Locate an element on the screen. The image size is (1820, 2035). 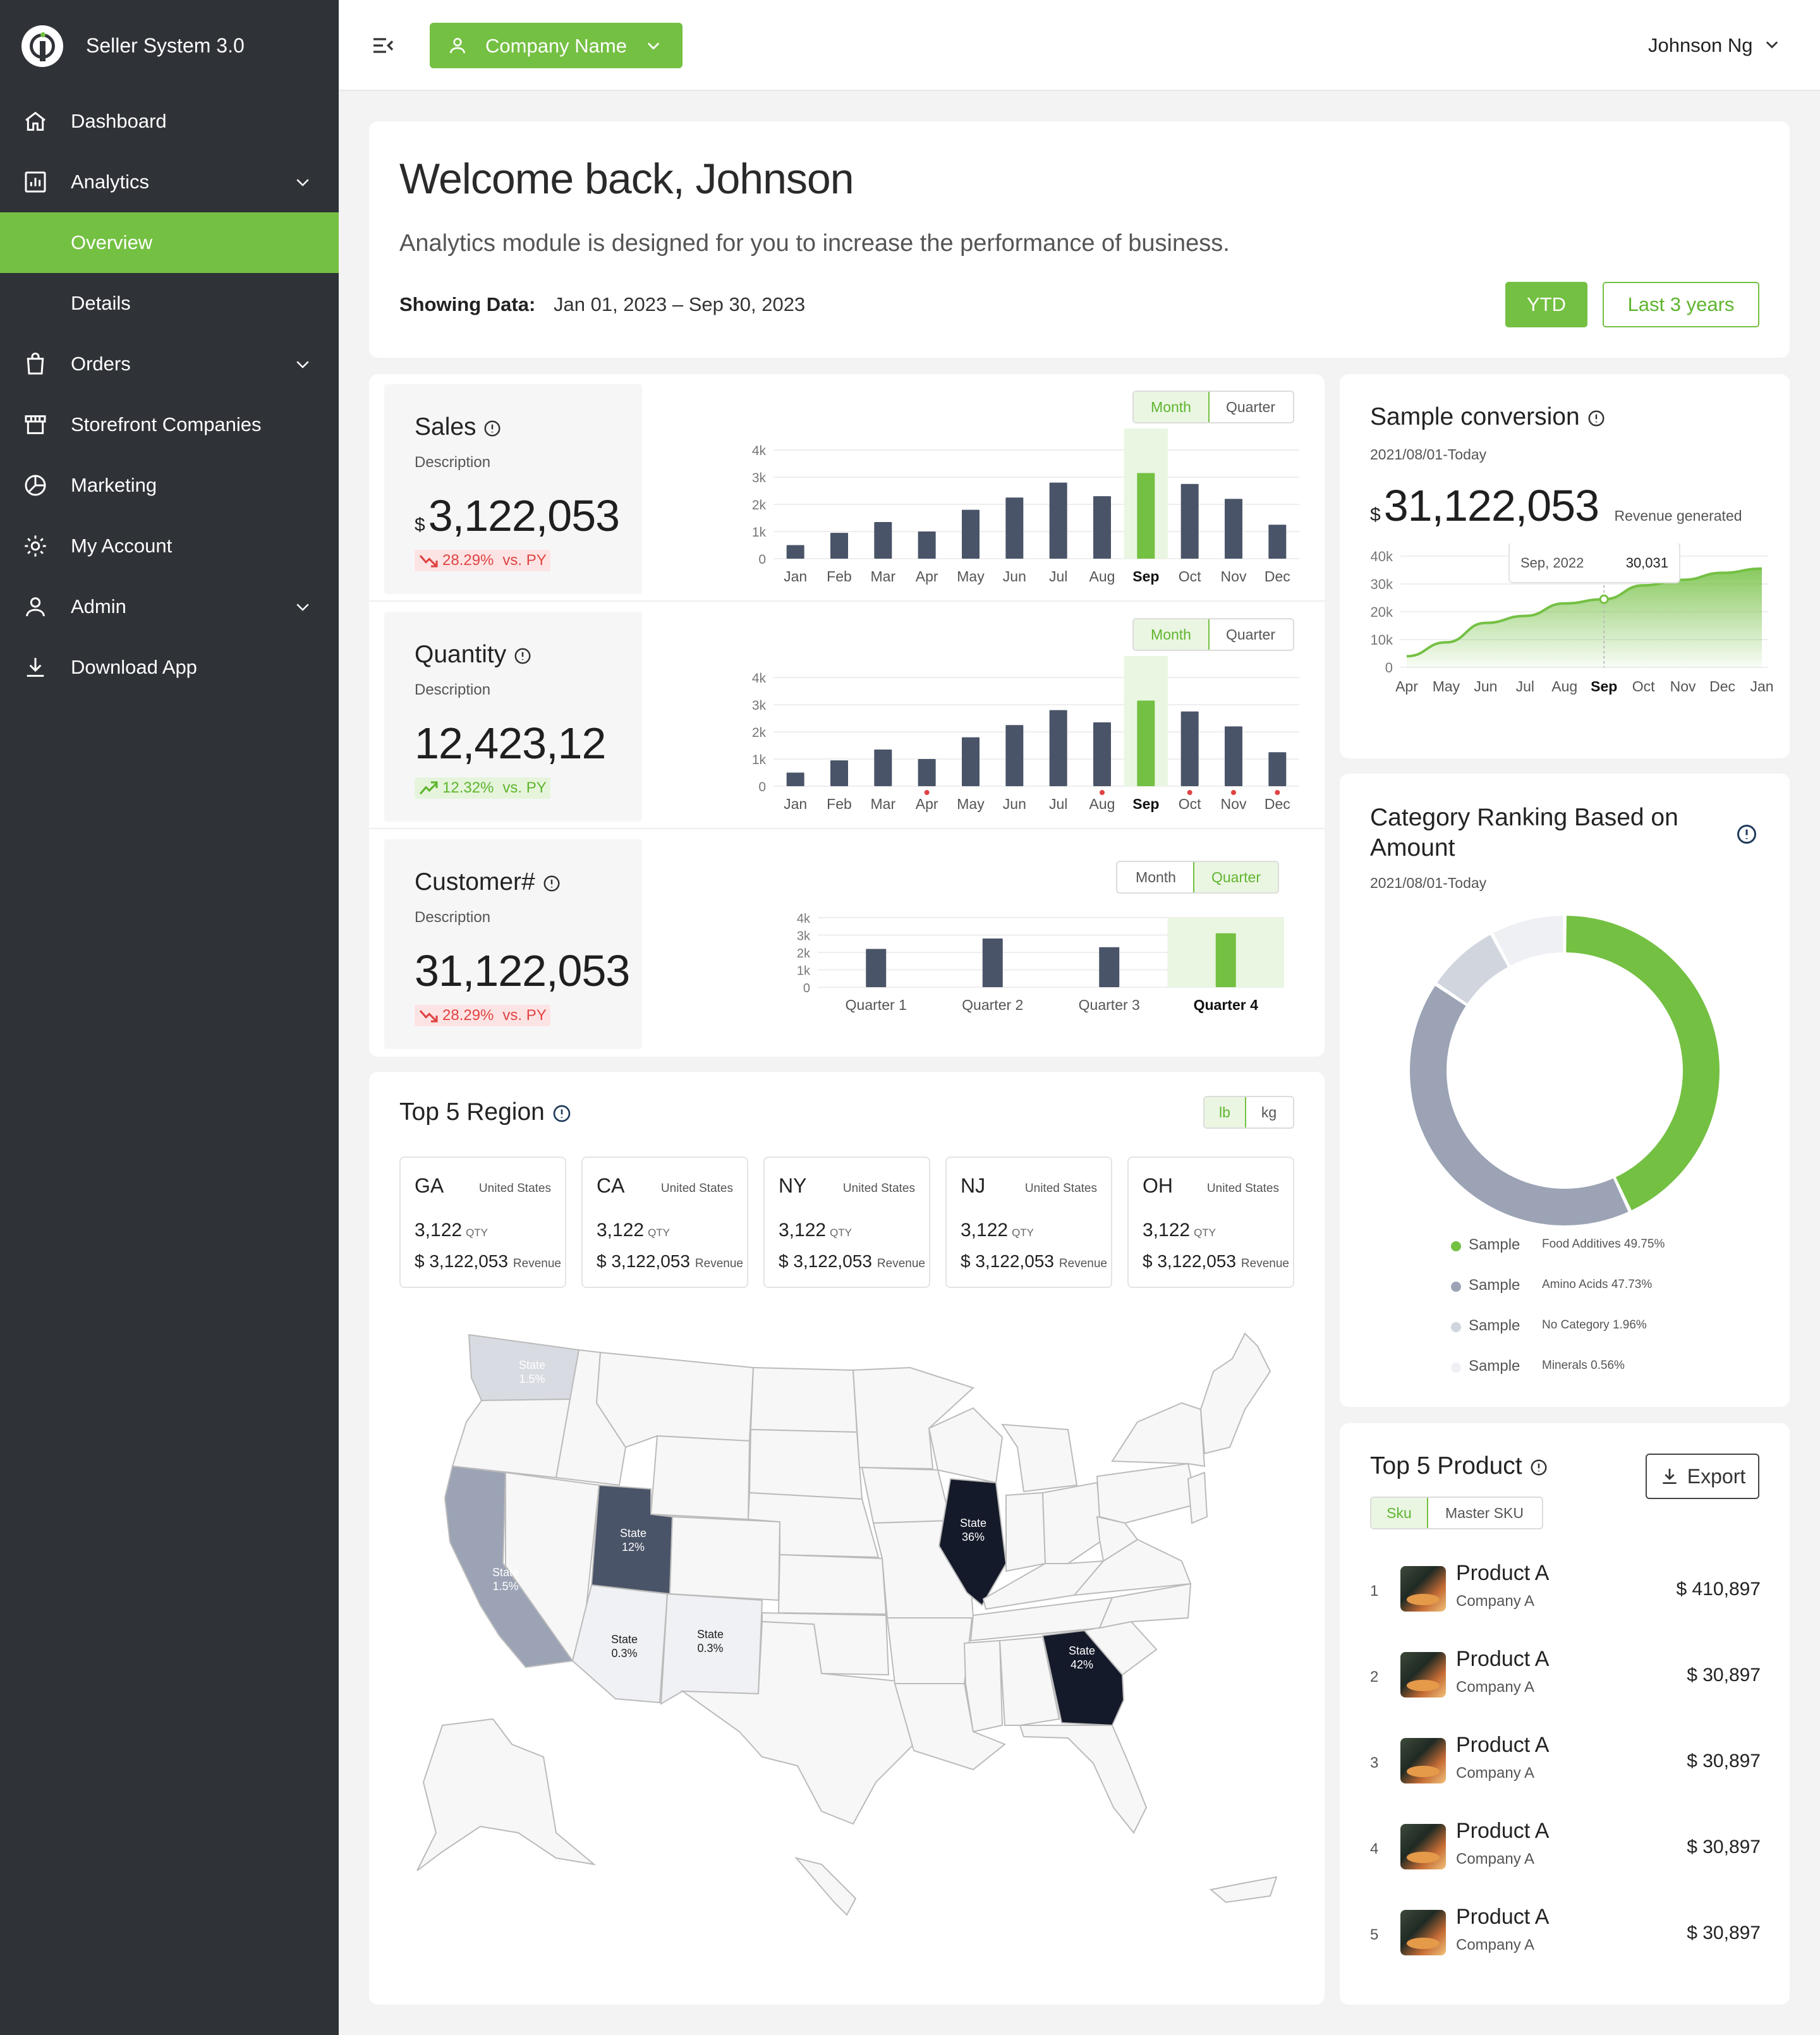
map-state-nj is located at coordinates (1197, 1497).